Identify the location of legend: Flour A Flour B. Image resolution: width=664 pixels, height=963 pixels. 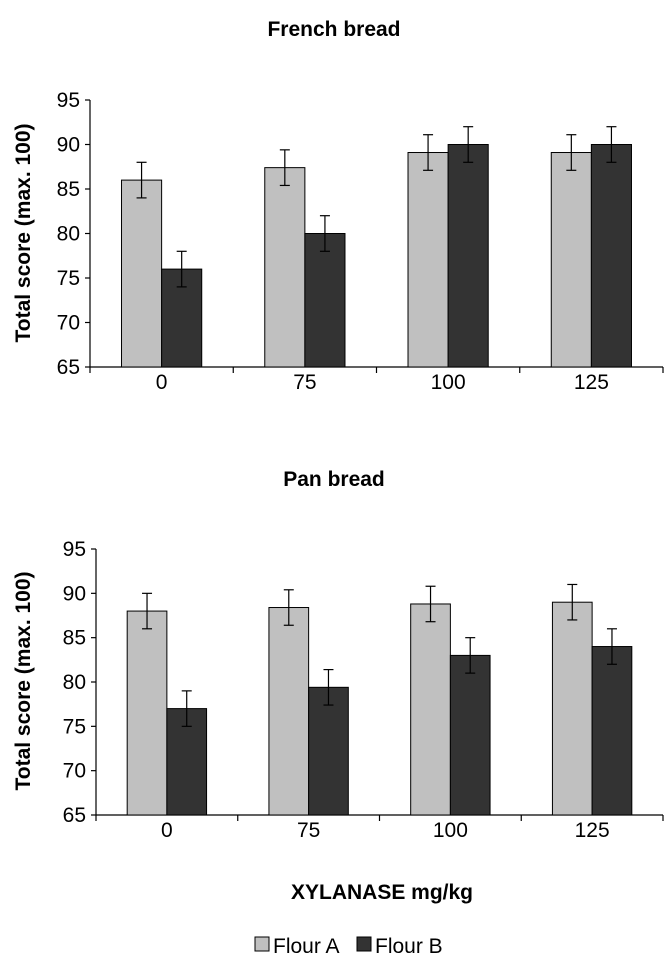
(348, 946).